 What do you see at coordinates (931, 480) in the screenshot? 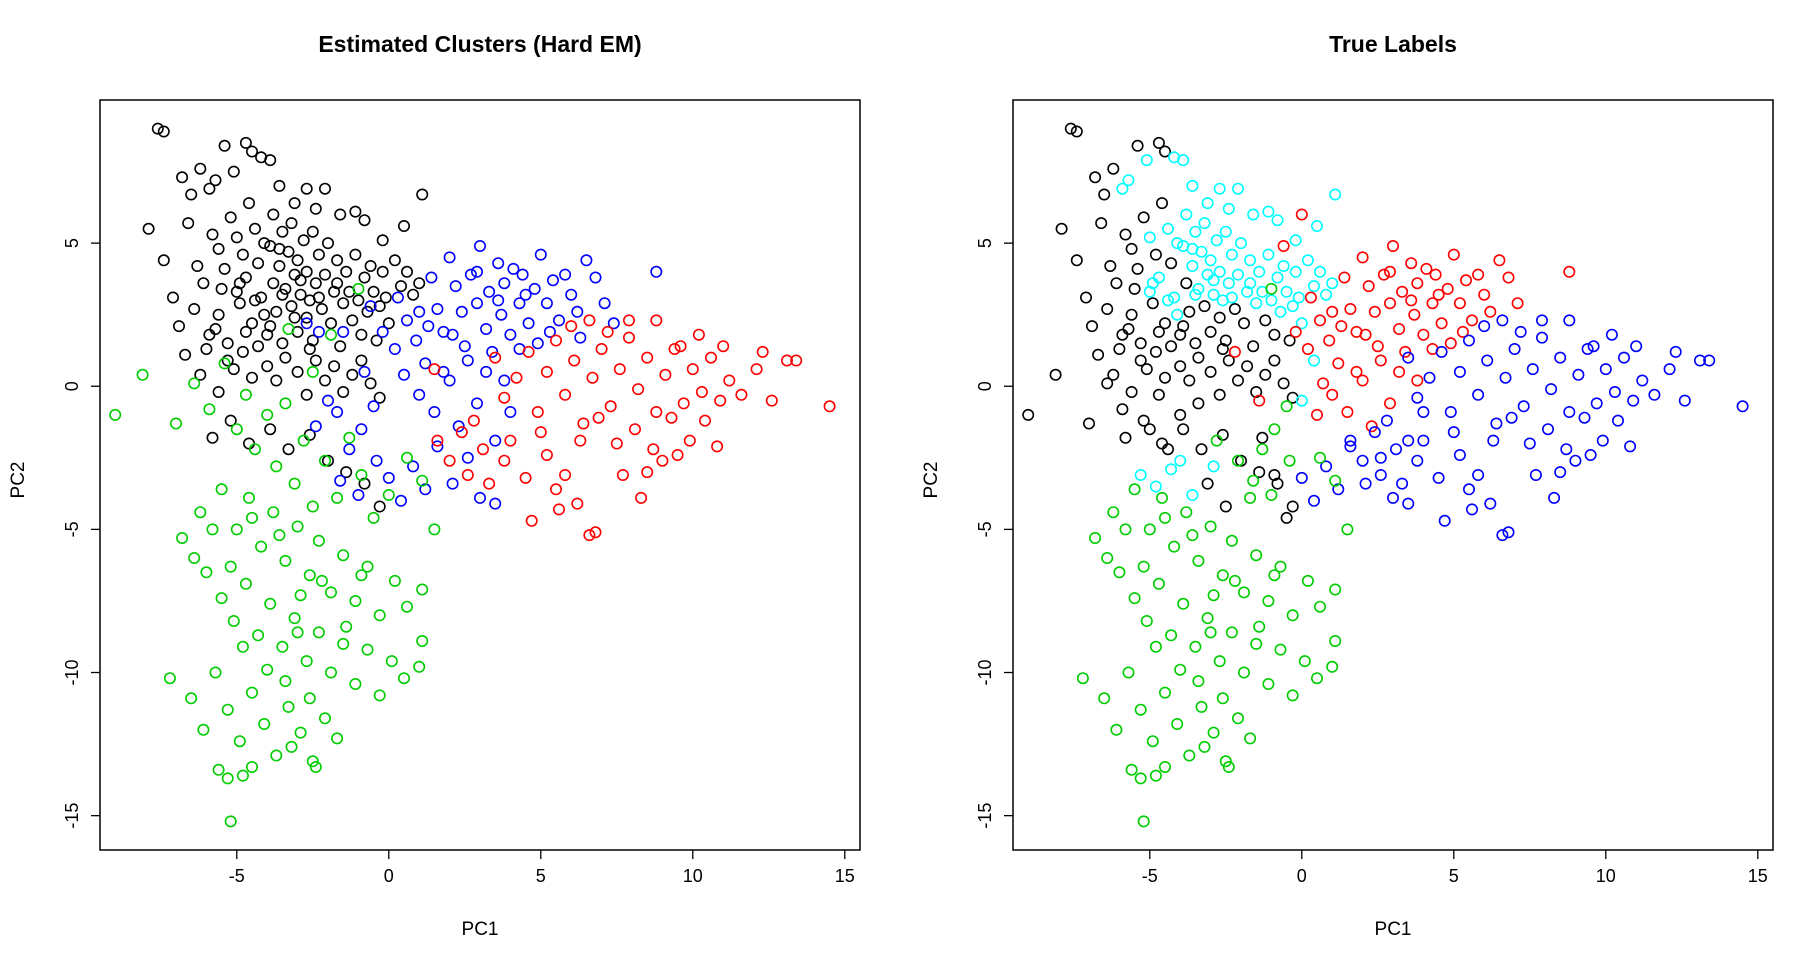
I see `y-axis-label: PC2` at bounding box center [931, 480].